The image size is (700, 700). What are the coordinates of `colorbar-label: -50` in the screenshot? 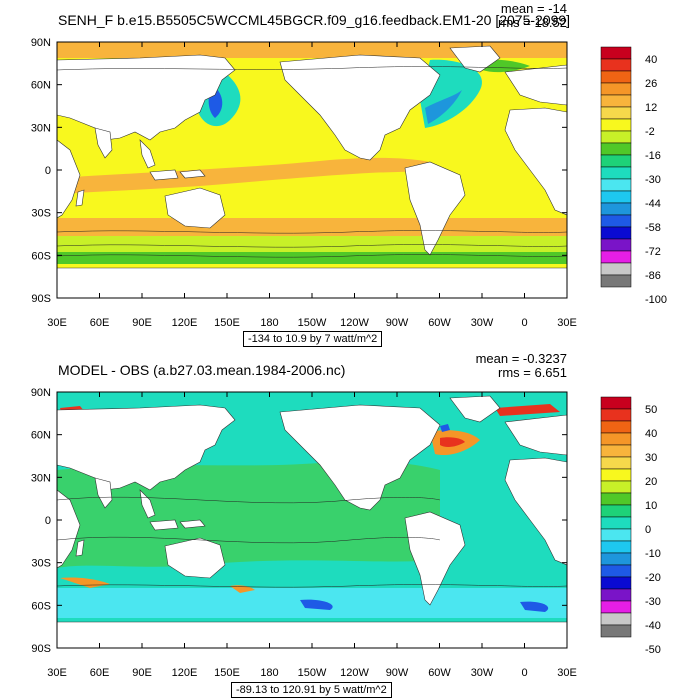 It's located at (653, 650).